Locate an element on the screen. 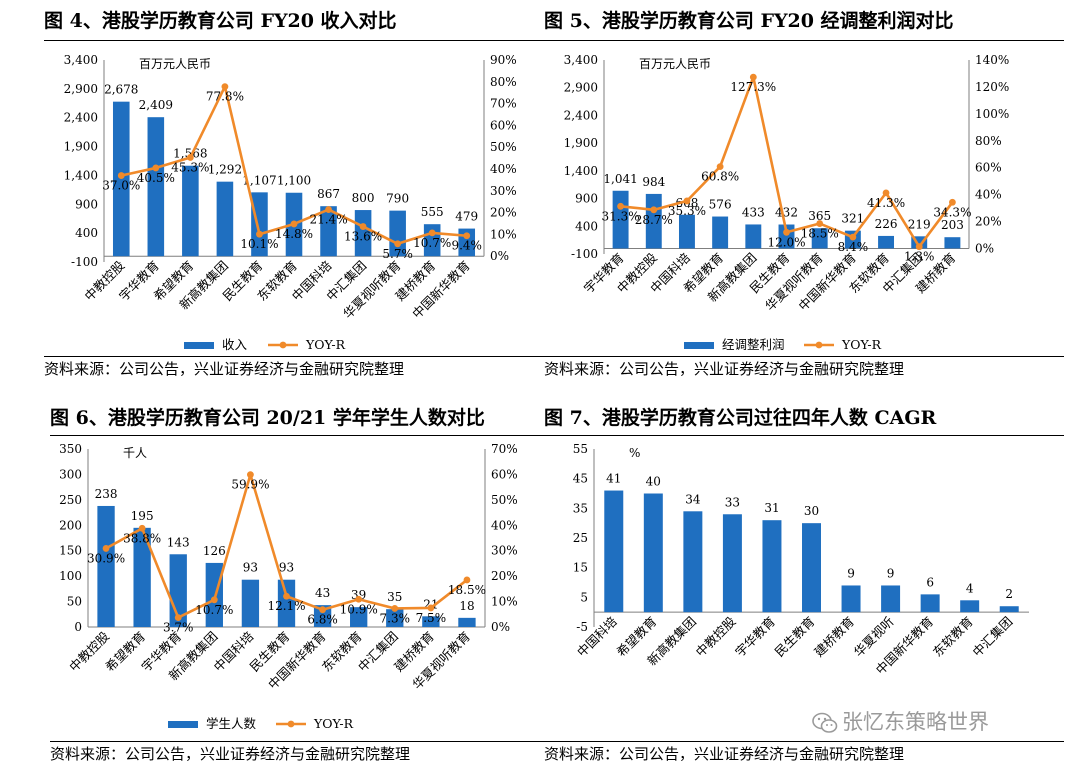 This screenshot has height=772, width=1080. fig5-y2-tick-label: 0% is located at coordinates (984, 248).